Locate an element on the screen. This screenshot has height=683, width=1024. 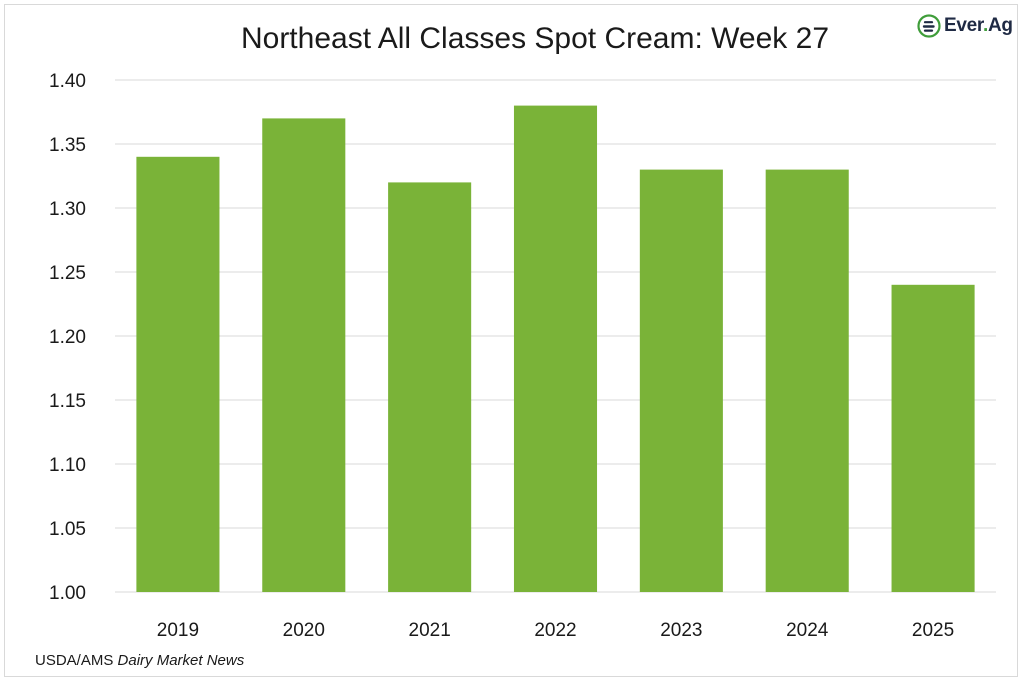
x-tick-label: 2023 is located at coordinates (681, 630).